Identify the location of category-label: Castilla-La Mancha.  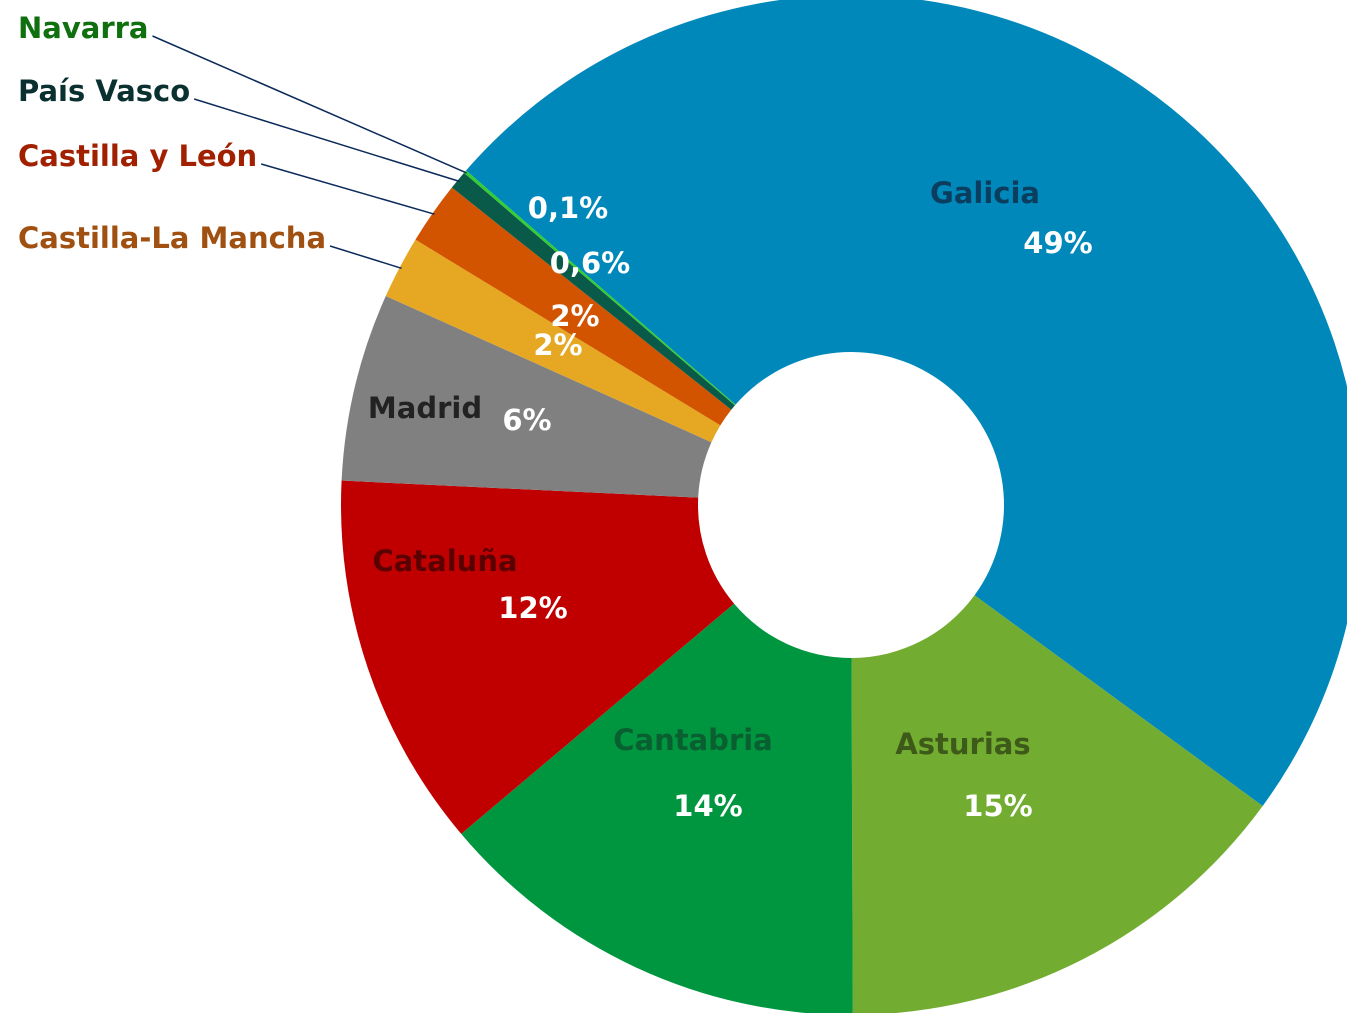
(172, 238).